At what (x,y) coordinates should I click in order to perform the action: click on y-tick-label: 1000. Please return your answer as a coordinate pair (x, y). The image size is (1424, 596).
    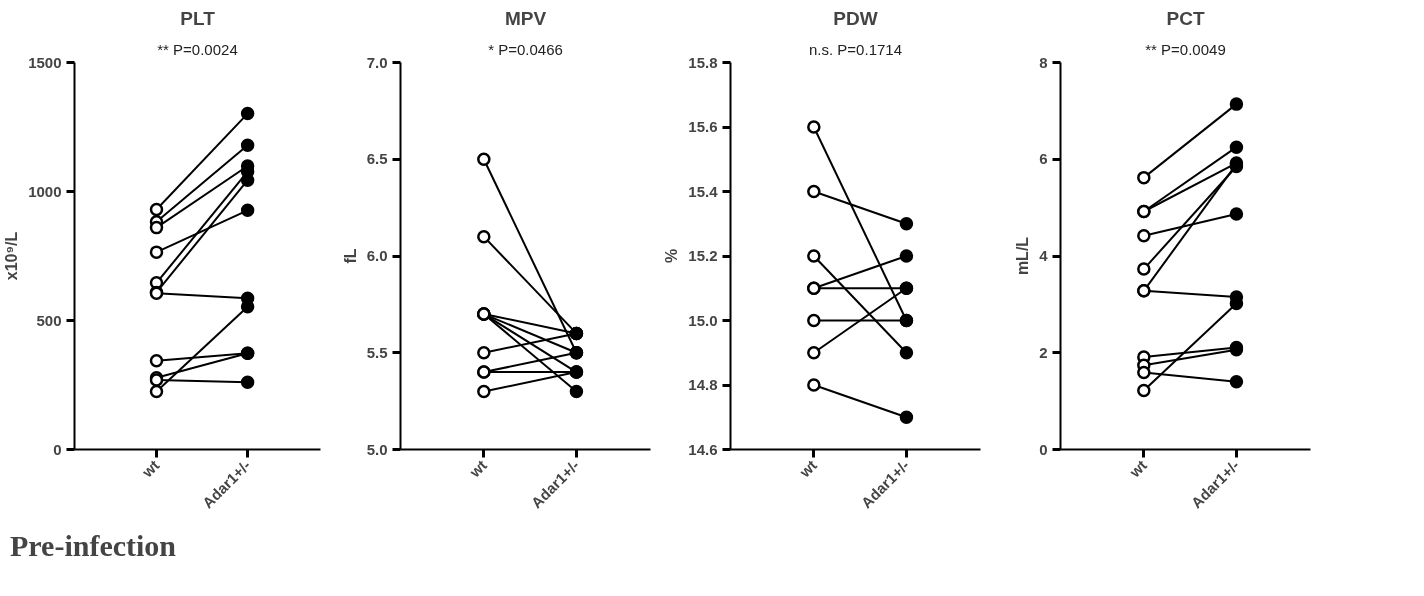
    Looking at the image, I should click on (45, 191).